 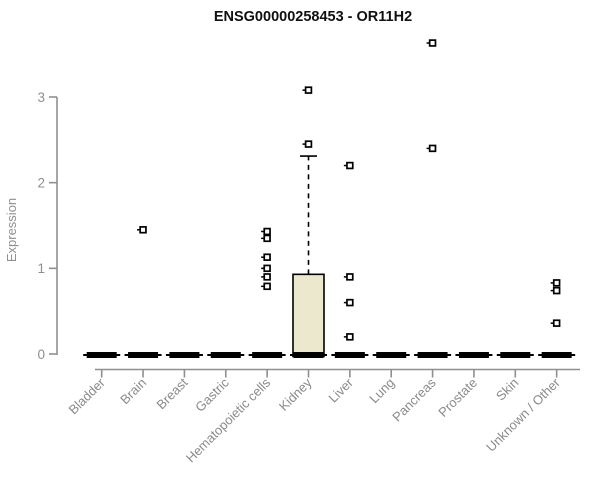 What do you see at coordinates (143, 292) in the screenshot?
I see `boxplot-brain` at bounding box center [143, 292].